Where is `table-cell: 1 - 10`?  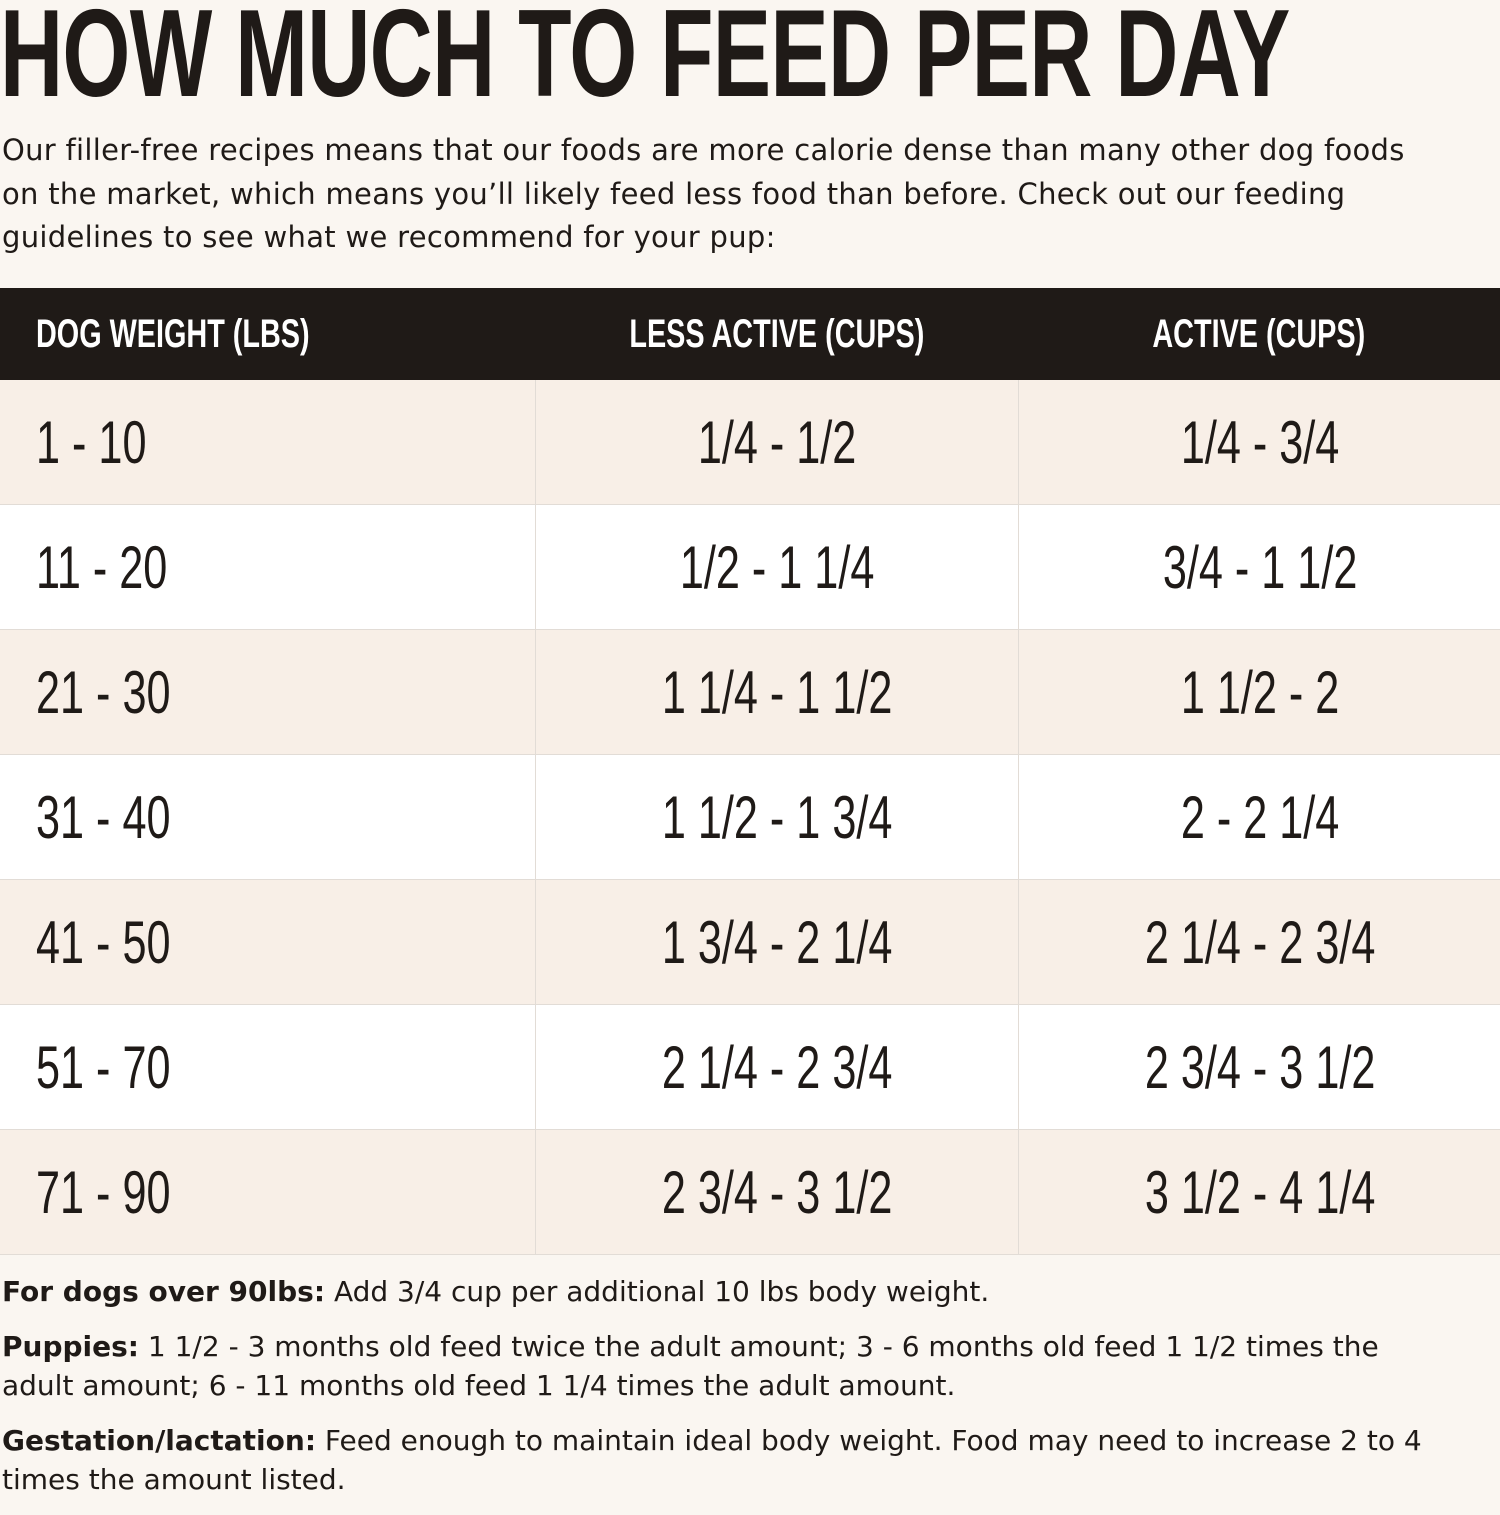 table-cell: 1 - 10 is located at coordinates (267, 442).